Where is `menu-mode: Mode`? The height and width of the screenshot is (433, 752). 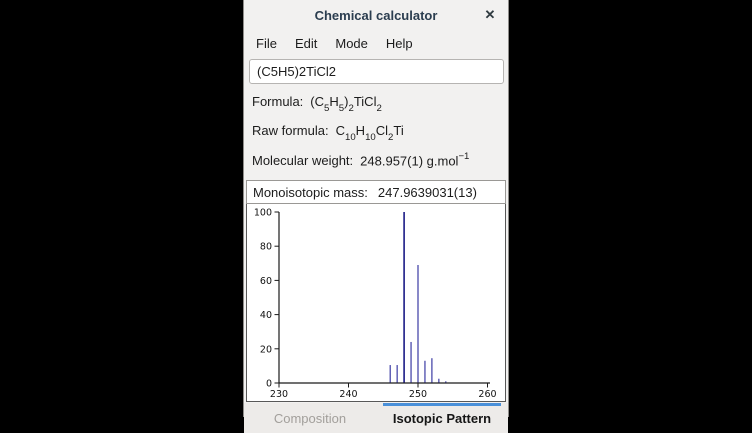 menu-mode: Mode is located at coordinates (351, 43).